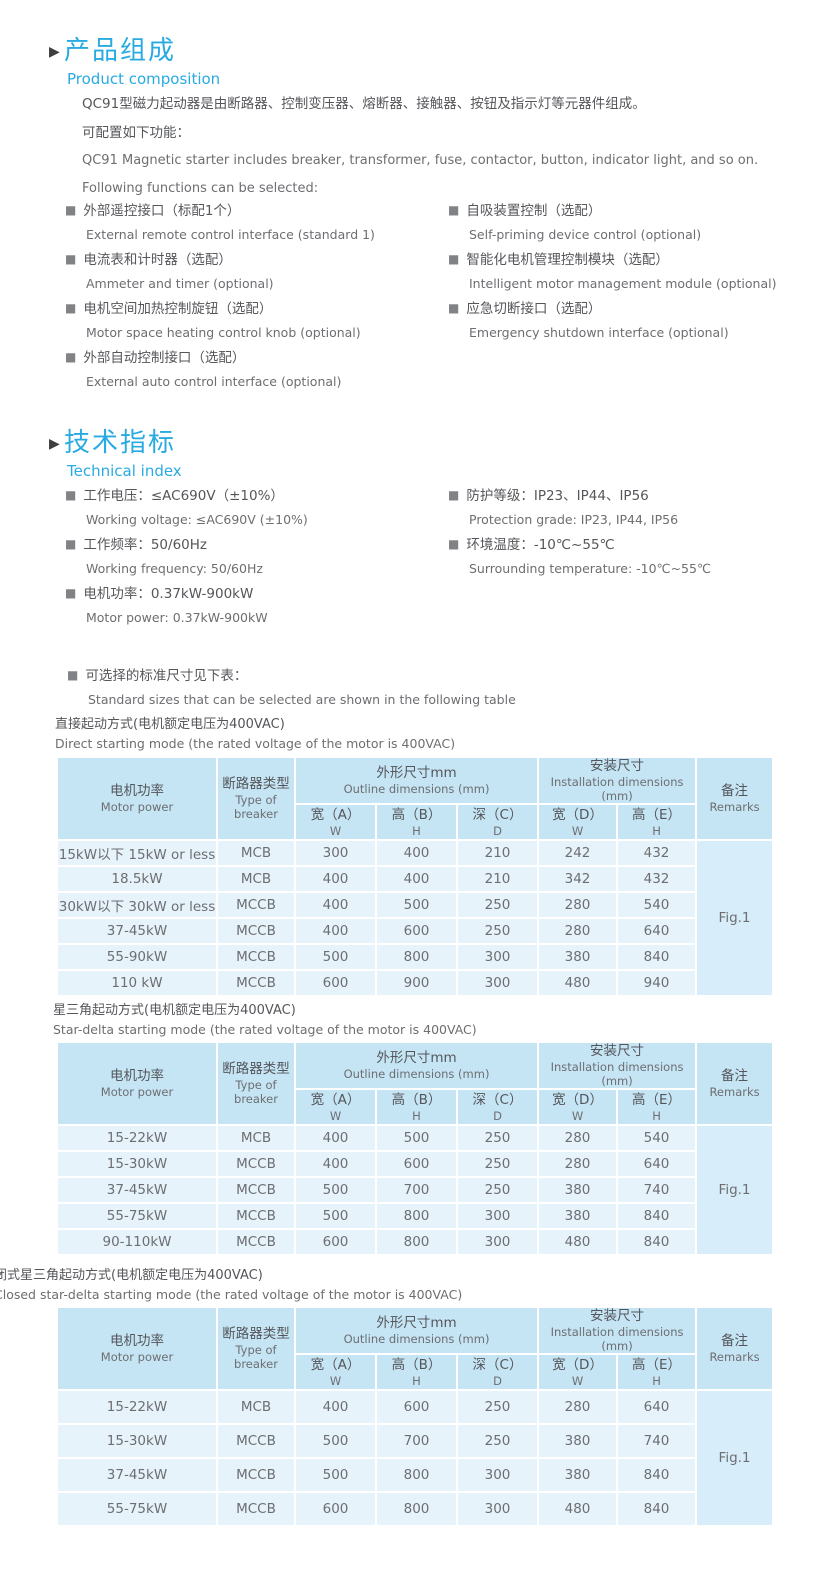 This screenshot has width=830, height=1576. I want to click on dimension-cell: 700, so click(416, 1441).